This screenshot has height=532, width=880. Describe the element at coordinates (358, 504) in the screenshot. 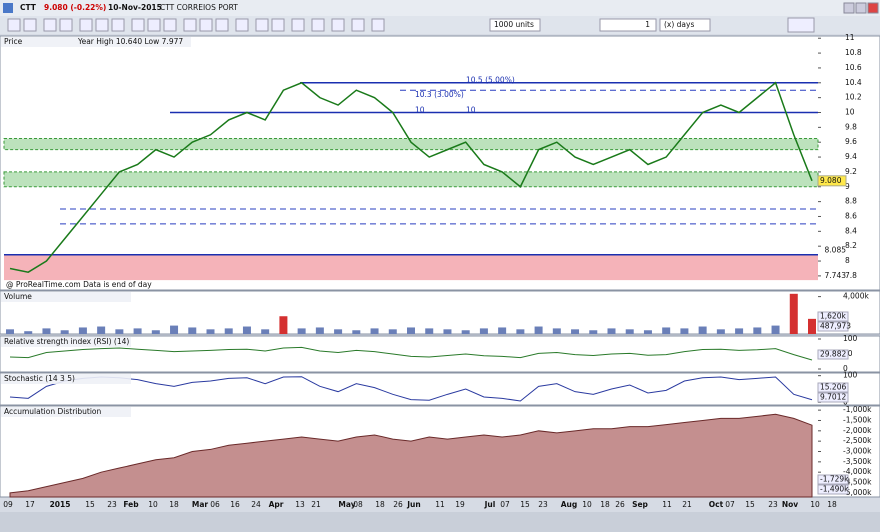

I see `x-tick-label: 08` at that location.